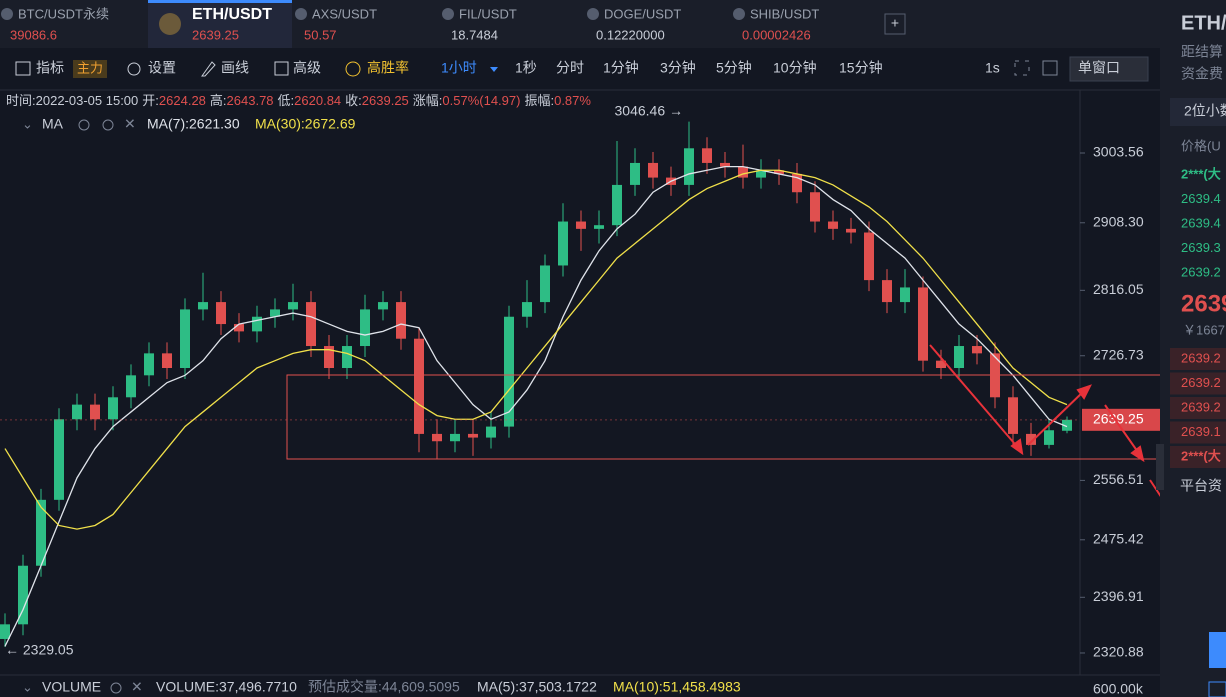 This screenshot has height=697, width=1226. Describe the element at coordinates (537, 687) in the screenshot. I see `volume-ma5: MA(5):37,503.1722` at that location.